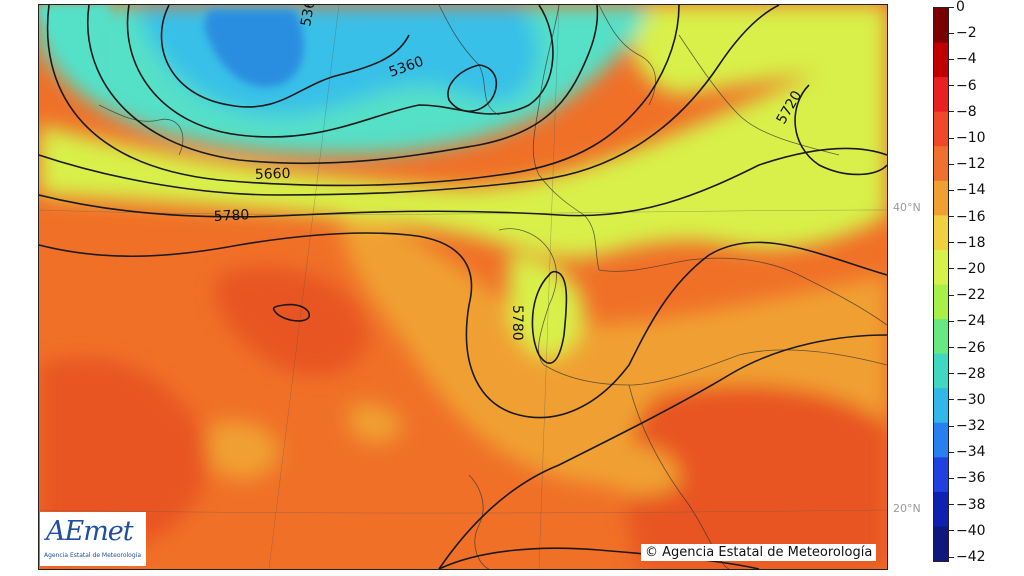  Describe the element at coordinates (962, 112) in the screenshot. I see `colorbar-tick-label: −8` at that location.